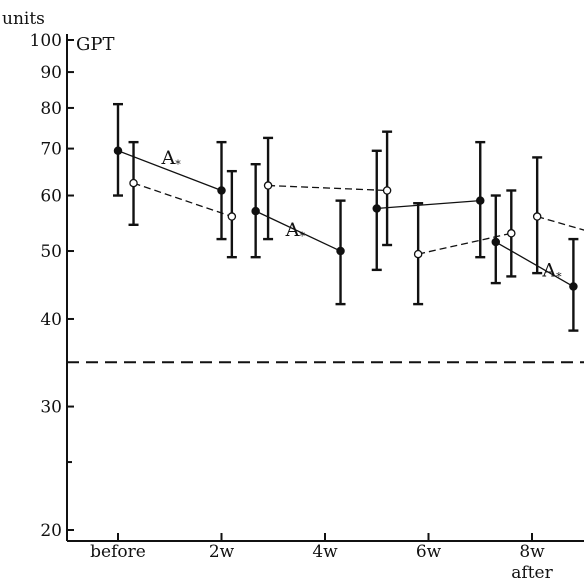 The height and width of the screenshot is (584, 584). Describe the element at coordinates (23, 19) in the screenshot. I see `y-units-label: units` at that location.